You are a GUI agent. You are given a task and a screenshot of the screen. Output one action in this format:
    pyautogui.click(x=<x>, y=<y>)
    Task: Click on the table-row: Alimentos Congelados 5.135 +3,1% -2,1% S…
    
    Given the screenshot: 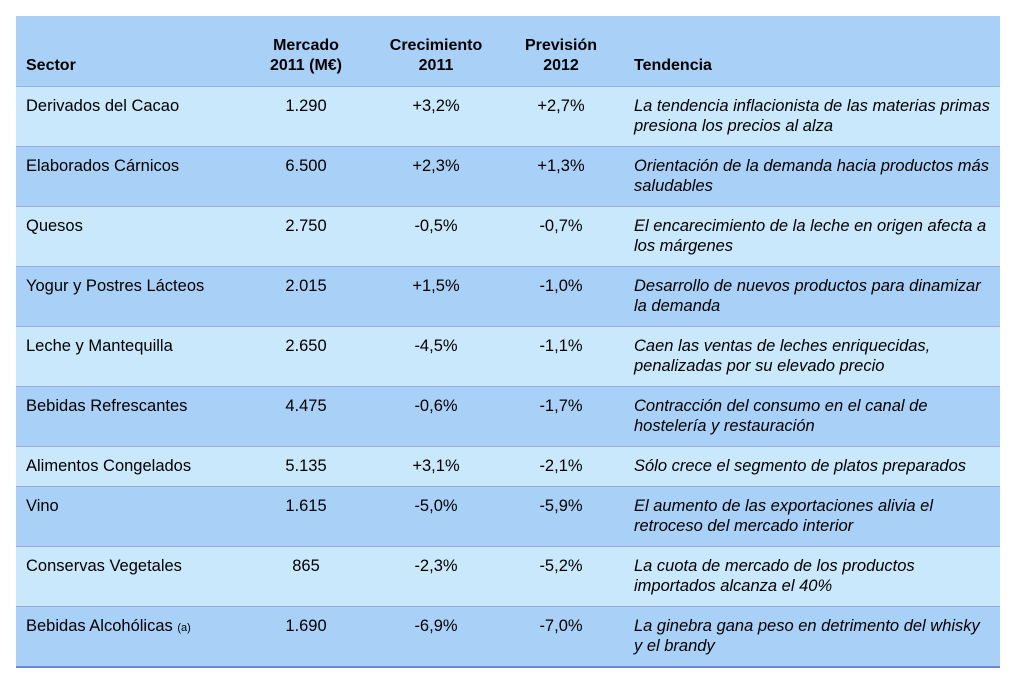 What is the action you would take?
    pyautogui.click(x=508, y=466)
    